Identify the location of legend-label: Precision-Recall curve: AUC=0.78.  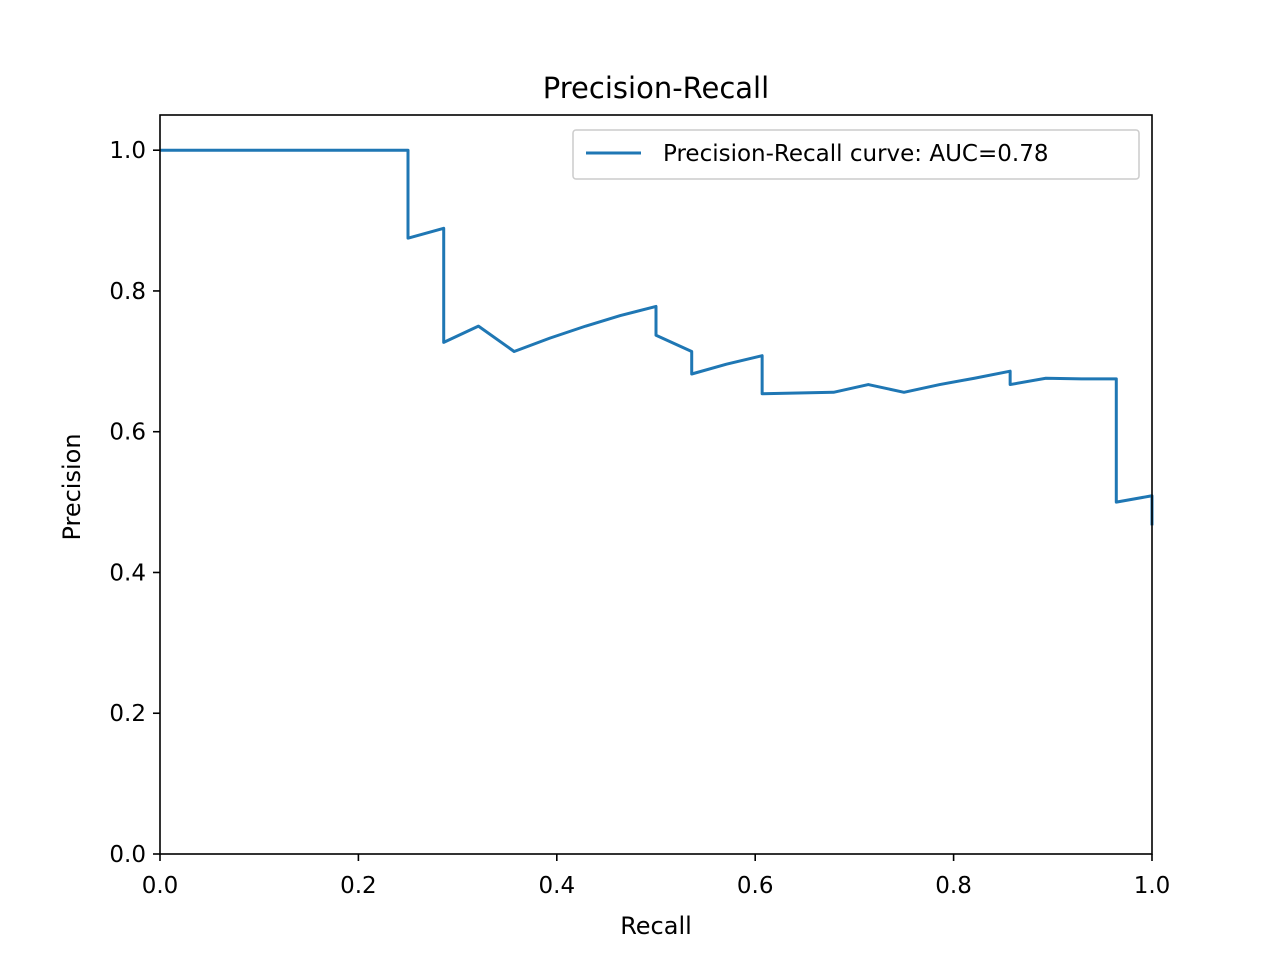
(855, 154).